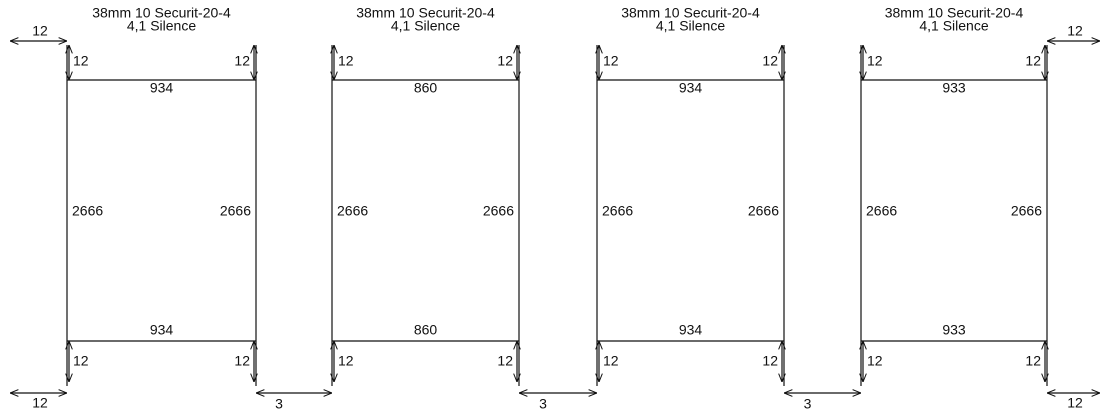 The width and height of the screenshot is (1110, 412). What do you see at coordinates (954, 330) in the screenshot?
I see `bottom-width: 933` at bounding box center [954, 330].